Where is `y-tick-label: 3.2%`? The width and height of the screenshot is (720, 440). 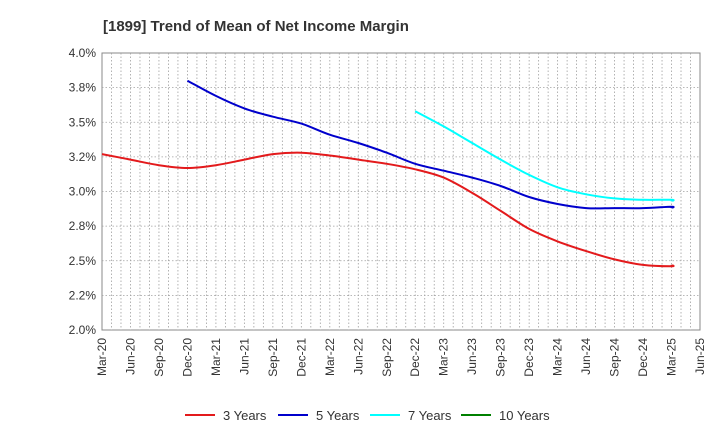
y-tick-label: 3.2% is located at coordinates (83, 157).